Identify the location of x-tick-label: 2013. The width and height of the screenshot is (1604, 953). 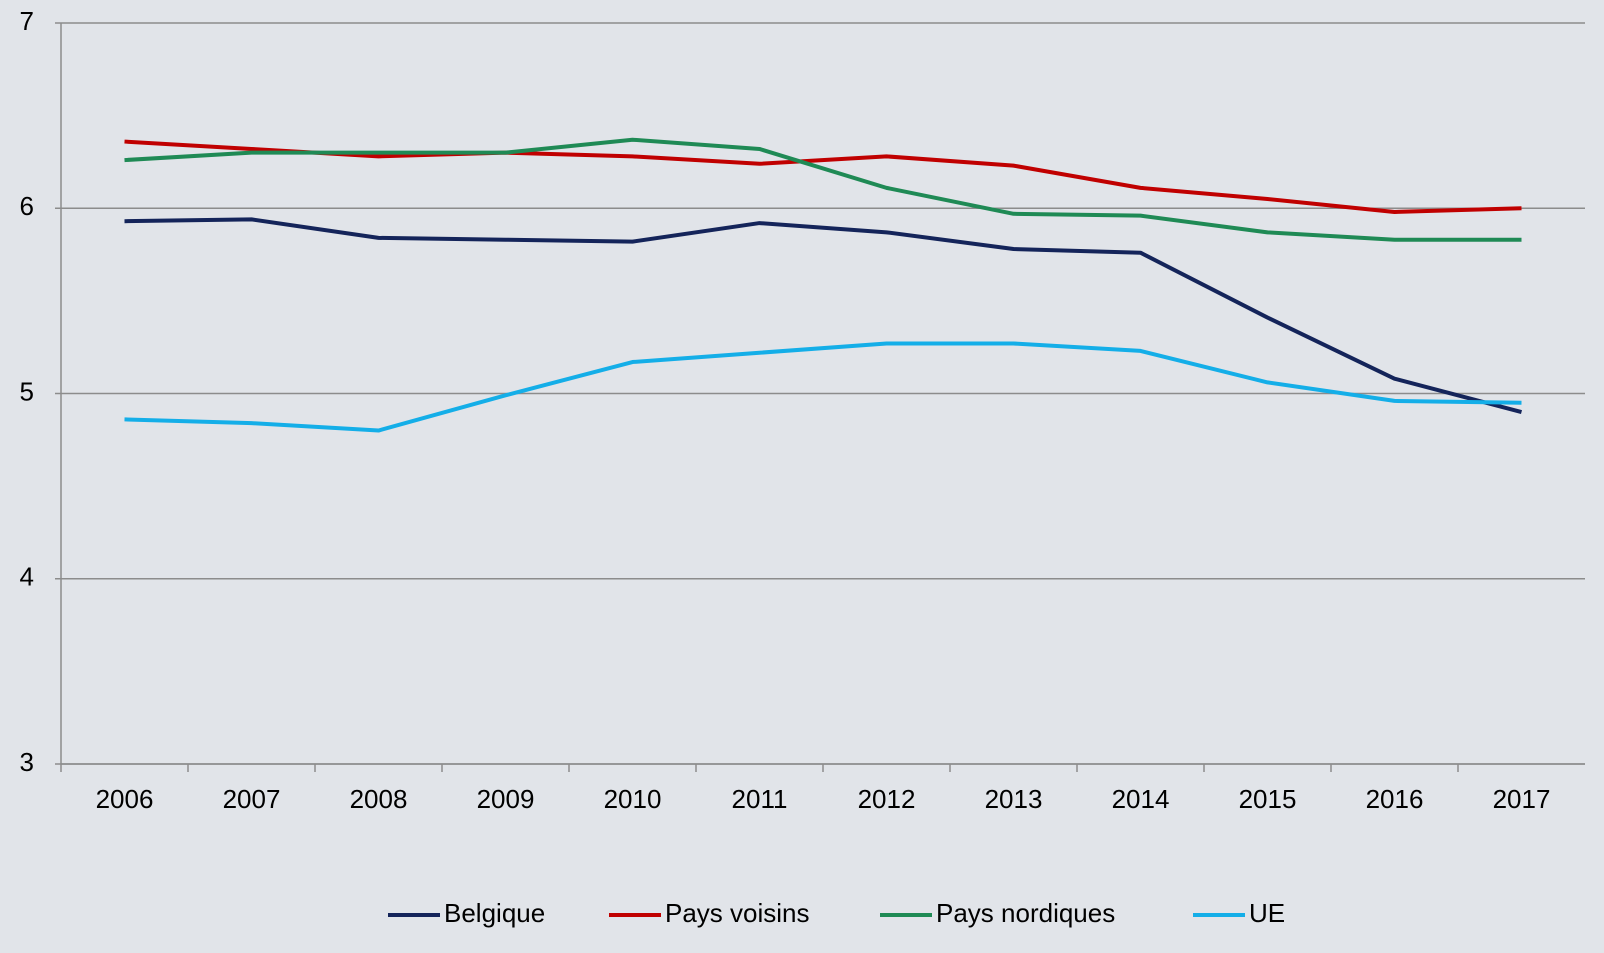
(1014, 799).